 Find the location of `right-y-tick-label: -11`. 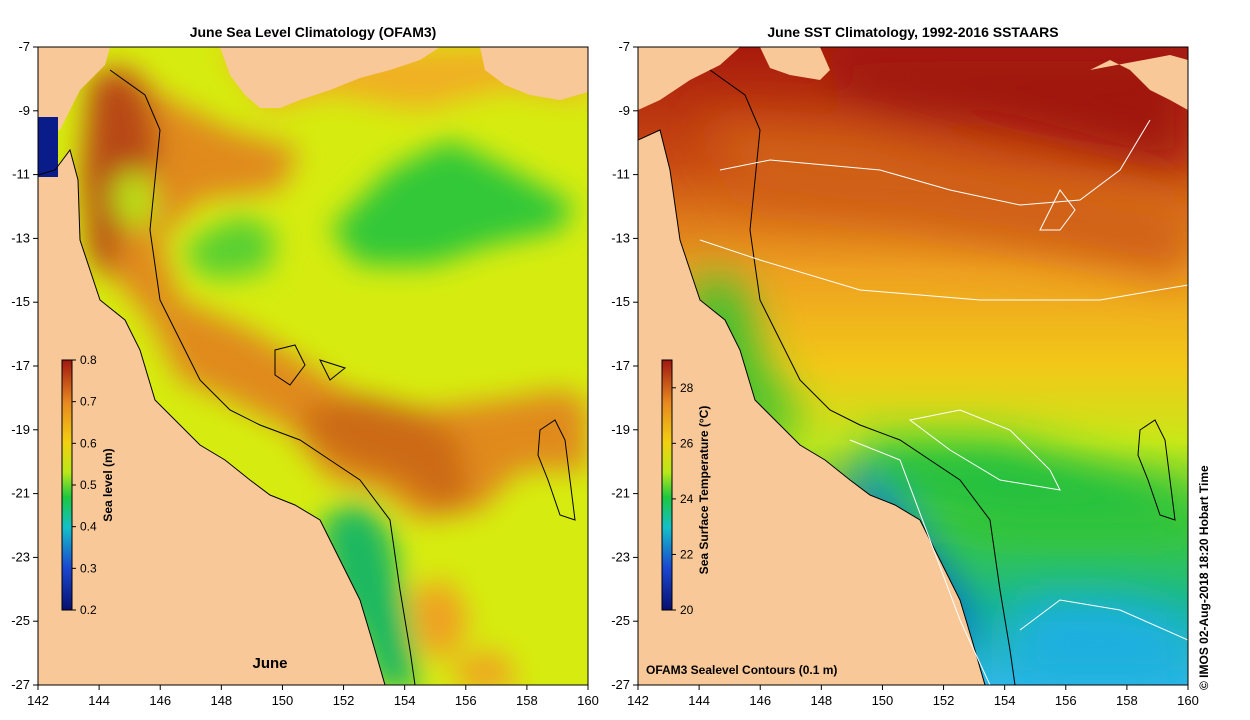

right-y-tick-label: -11 is located at coordinates (621, 174).